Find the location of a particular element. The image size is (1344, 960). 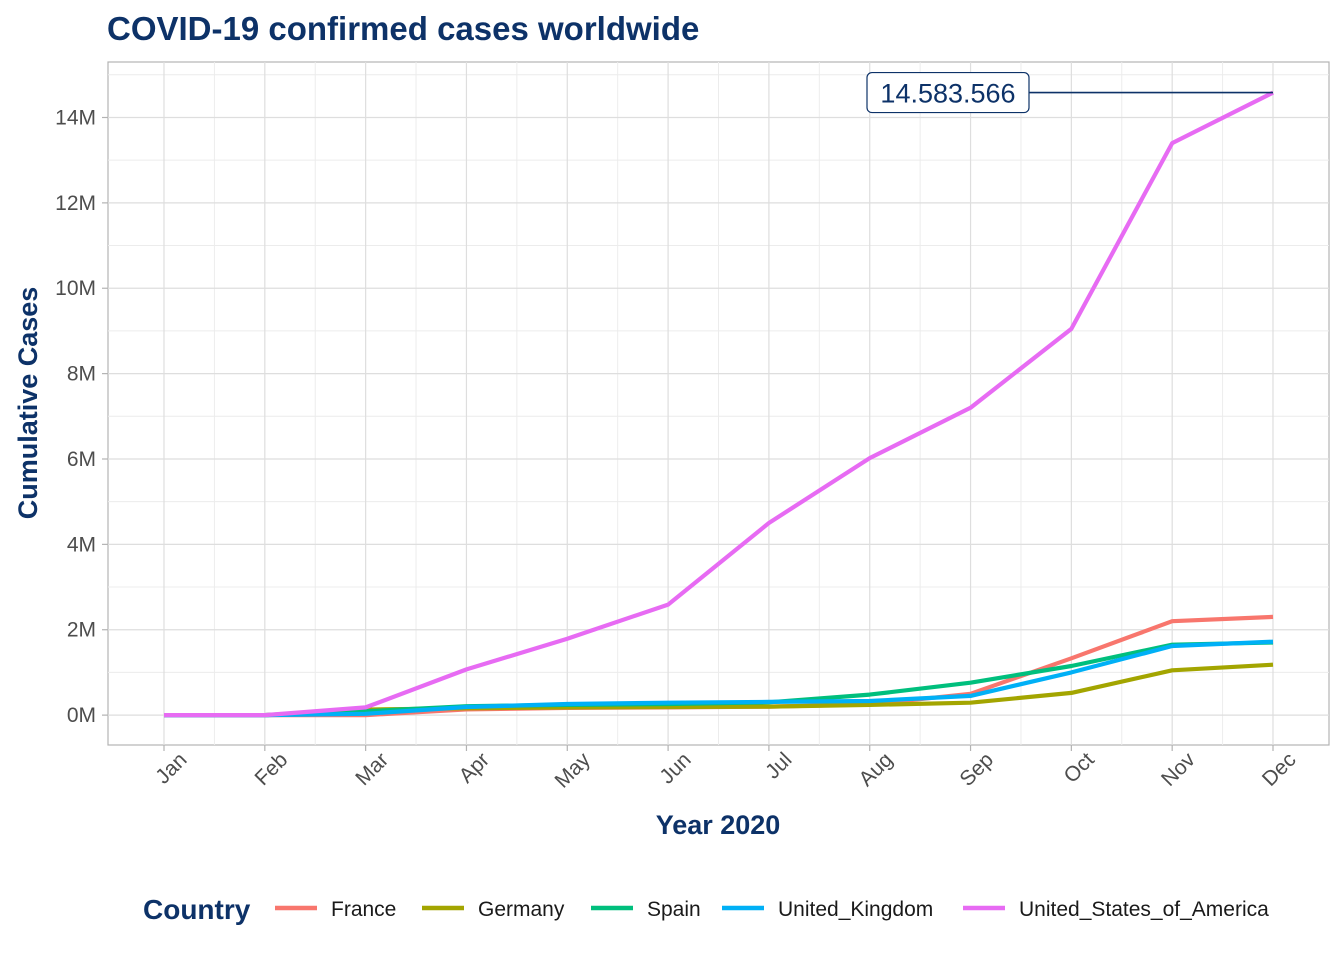

x-tick-label: Jan is located at coordinates (171, 768).